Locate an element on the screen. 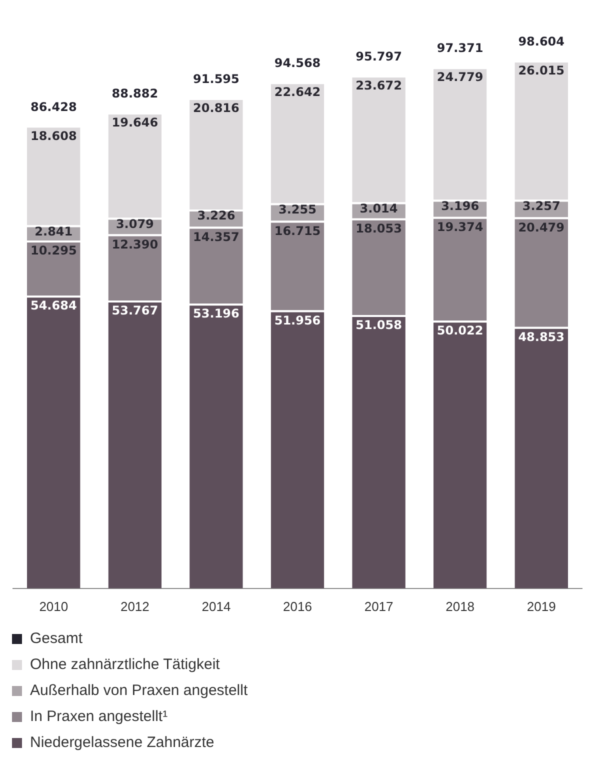  data-label: 3.226 is located at coordinates (216, 215).